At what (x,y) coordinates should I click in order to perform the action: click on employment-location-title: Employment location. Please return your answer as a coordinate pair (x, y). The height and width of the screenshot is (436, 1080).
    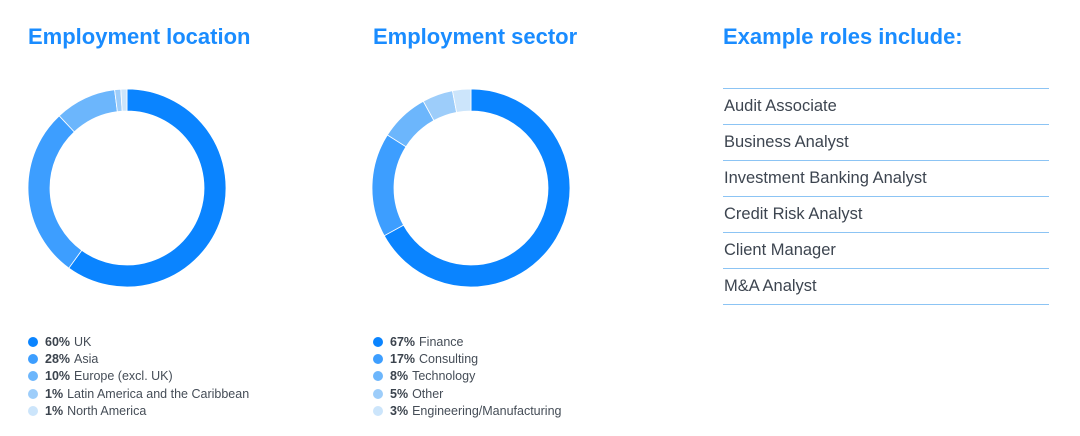
    Looking at the image, I should click on (139, 36).